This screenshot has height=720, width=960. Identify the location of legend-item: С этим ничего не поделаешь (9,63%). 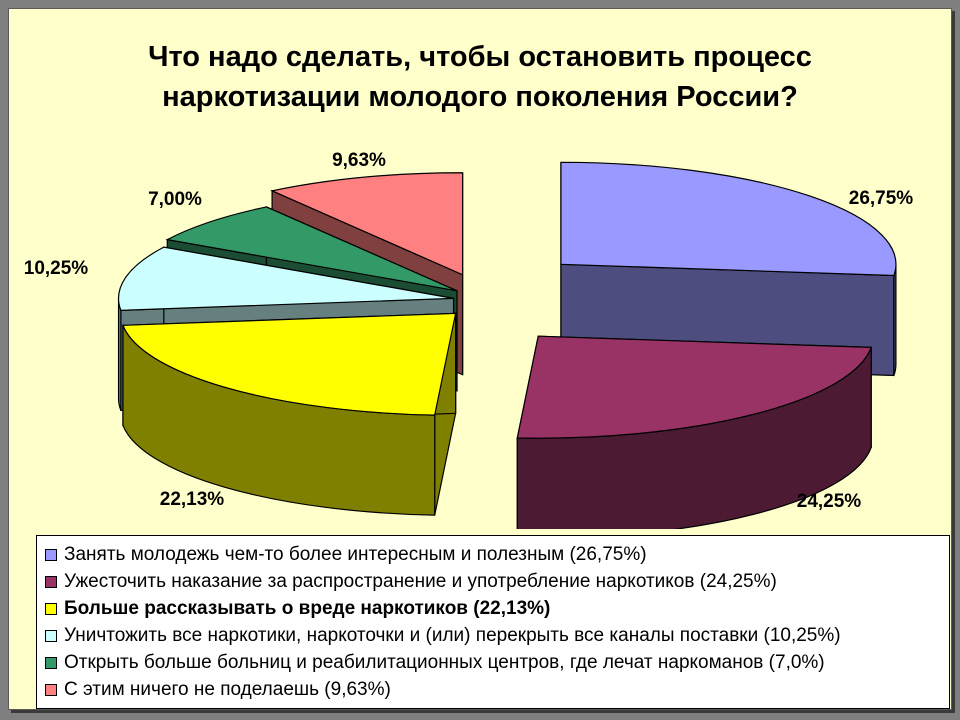
(218, 690).